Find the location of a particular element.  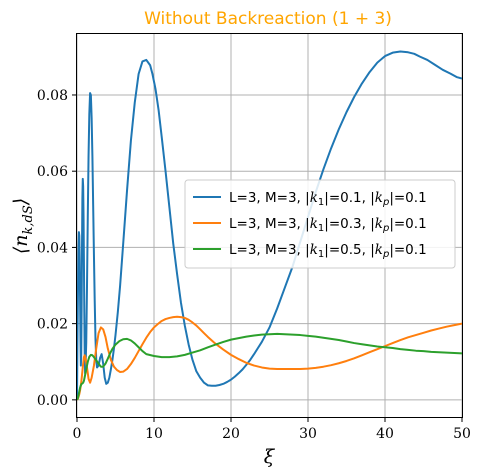

x-tick-label: 20 is located at coordinates (231, 434).